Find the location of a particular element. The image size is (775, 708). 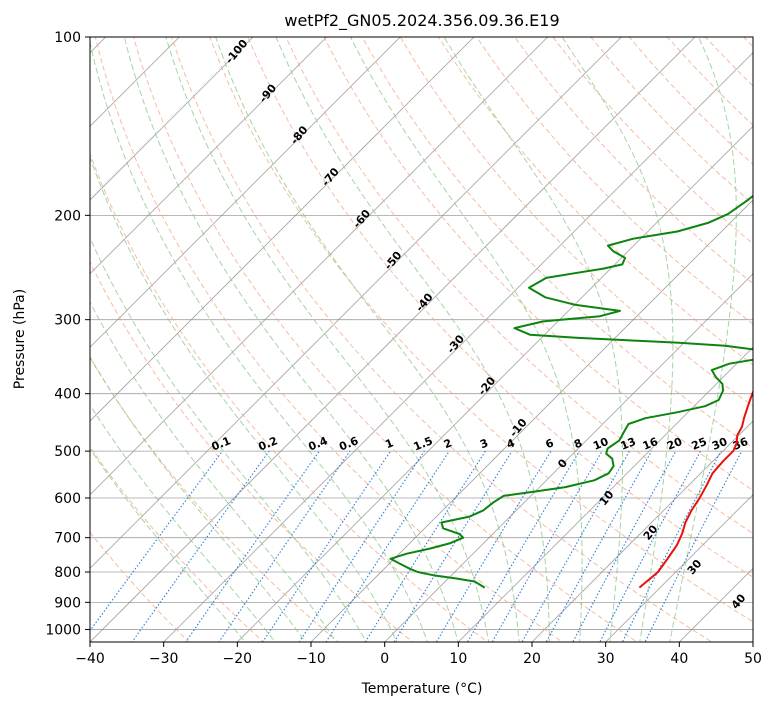

mixing-ratio-label: 8 is located at coordinates (578, 443).